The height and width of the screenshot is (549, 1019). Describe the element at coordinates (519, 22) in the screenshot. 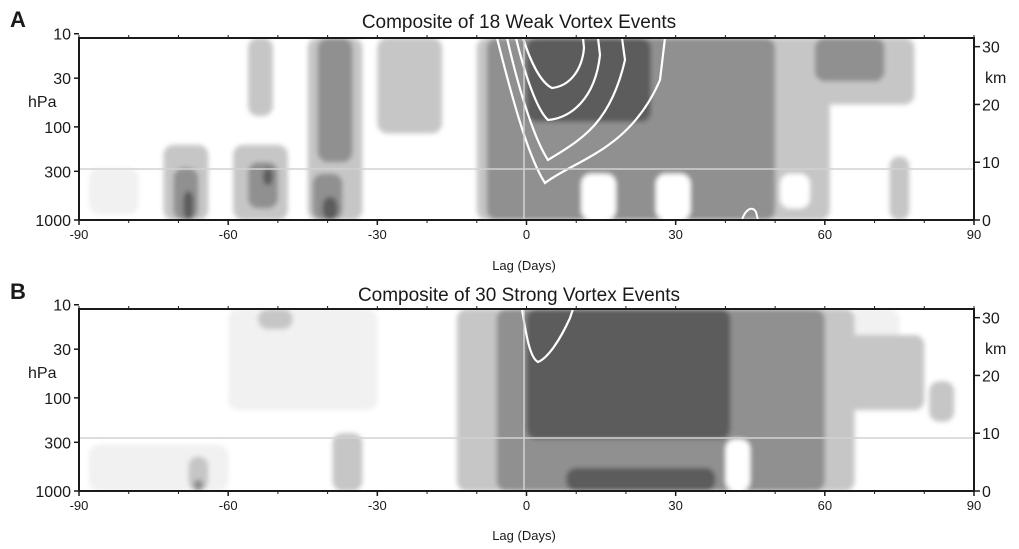

I see `chart-title-a: Composite of 18 Weak Vortex Events` at that location.